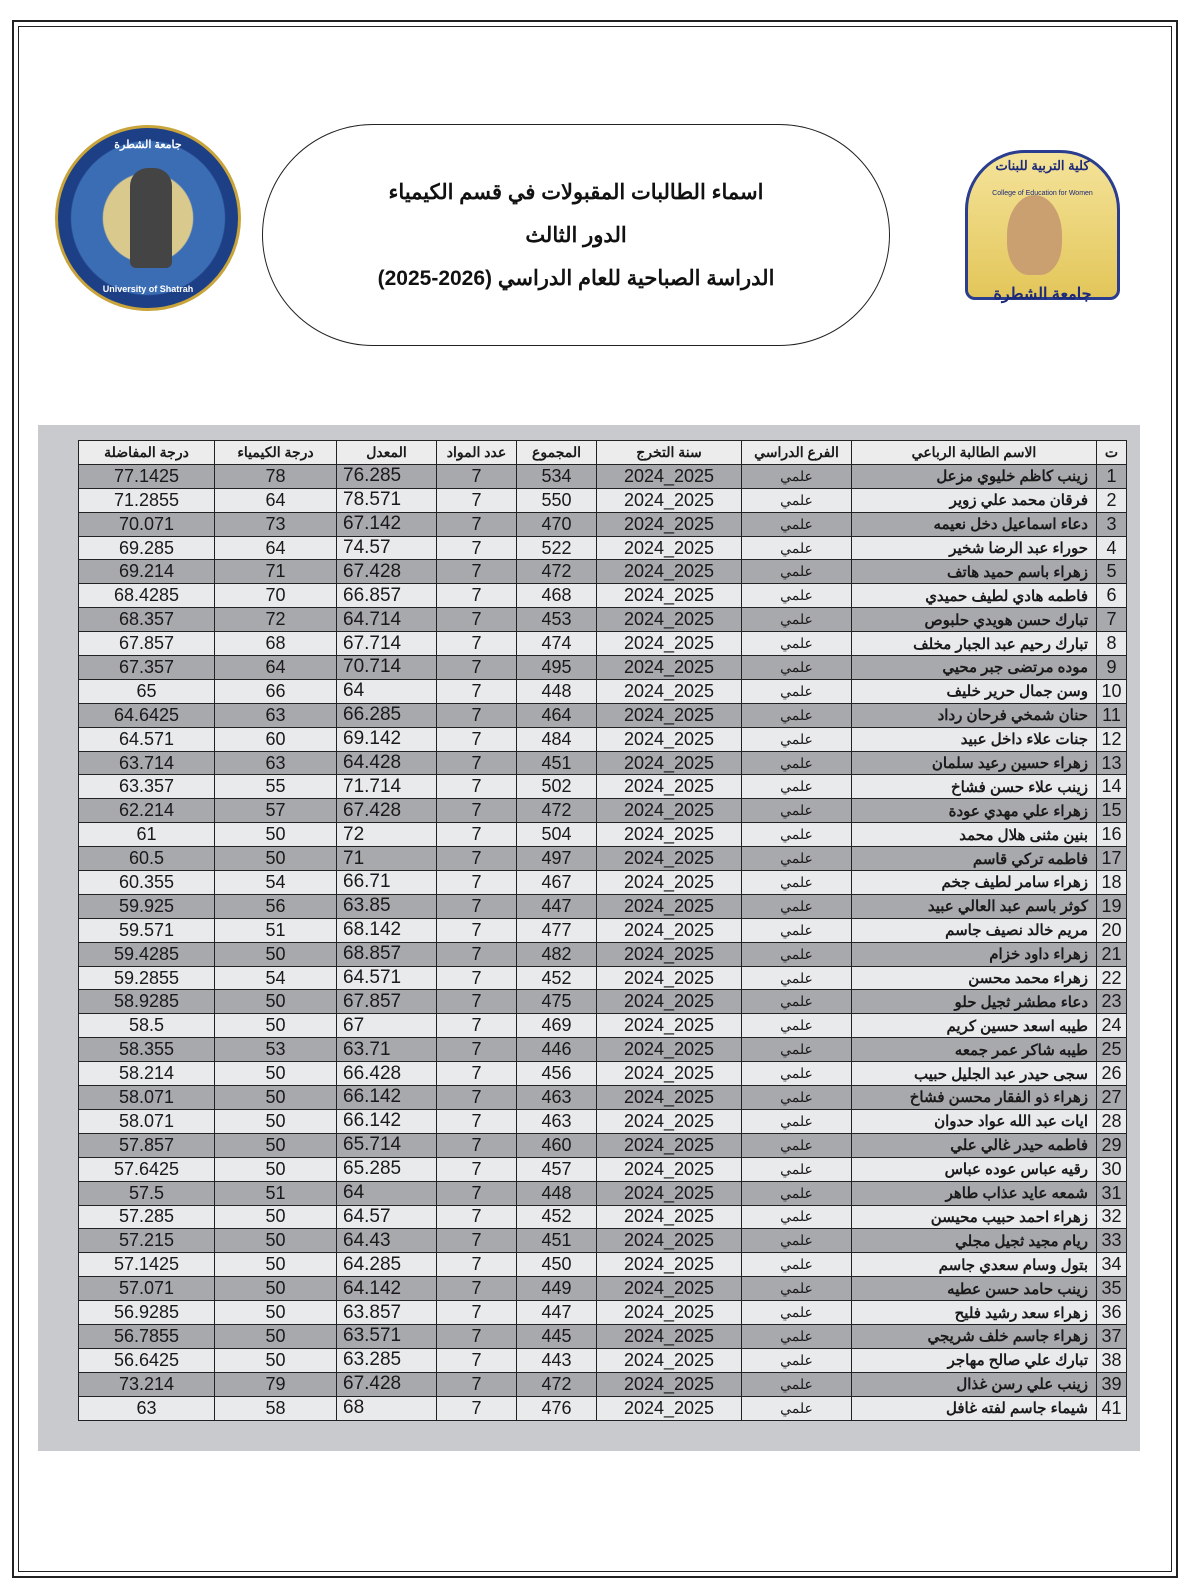 Image resolution: width=1192 pixels, height=1594 pixels. I want to click on chemistry-grade: 54, so click(275, 882).